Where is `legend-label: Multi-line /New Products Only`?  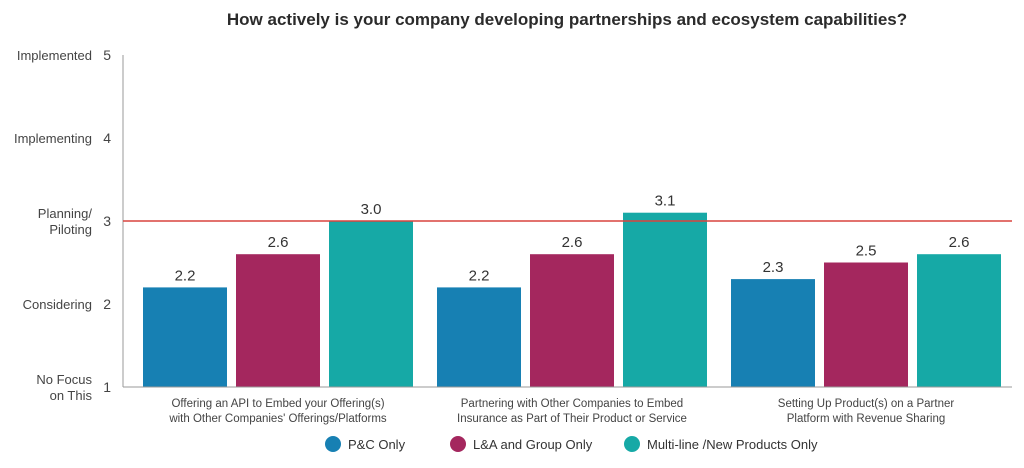 legend-label: Multi-line /New Products Only is located at coordinates (732, 444).